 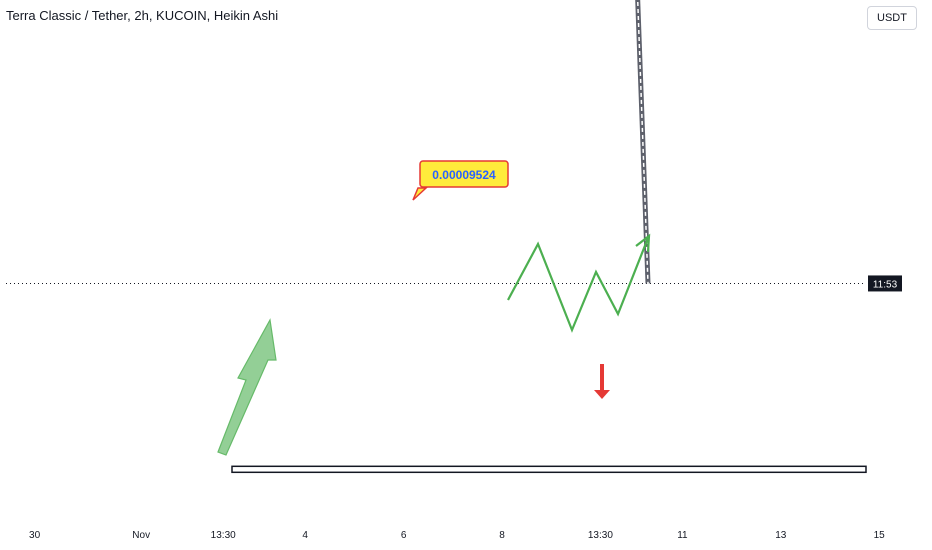 What do you see at coordinates (578, 285) in the screenshot?
I see `projection-path` at bounding box center [578, 285].